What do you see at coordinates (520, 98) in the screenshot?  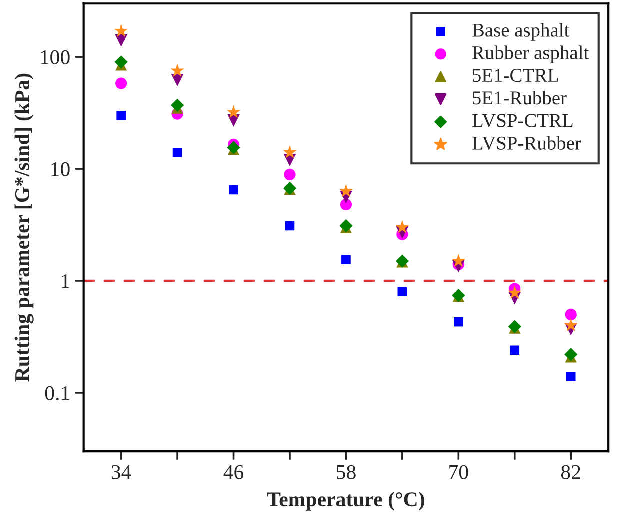 I see `legend-label: 5E1-Rubber` at bounding box center [520, 98].